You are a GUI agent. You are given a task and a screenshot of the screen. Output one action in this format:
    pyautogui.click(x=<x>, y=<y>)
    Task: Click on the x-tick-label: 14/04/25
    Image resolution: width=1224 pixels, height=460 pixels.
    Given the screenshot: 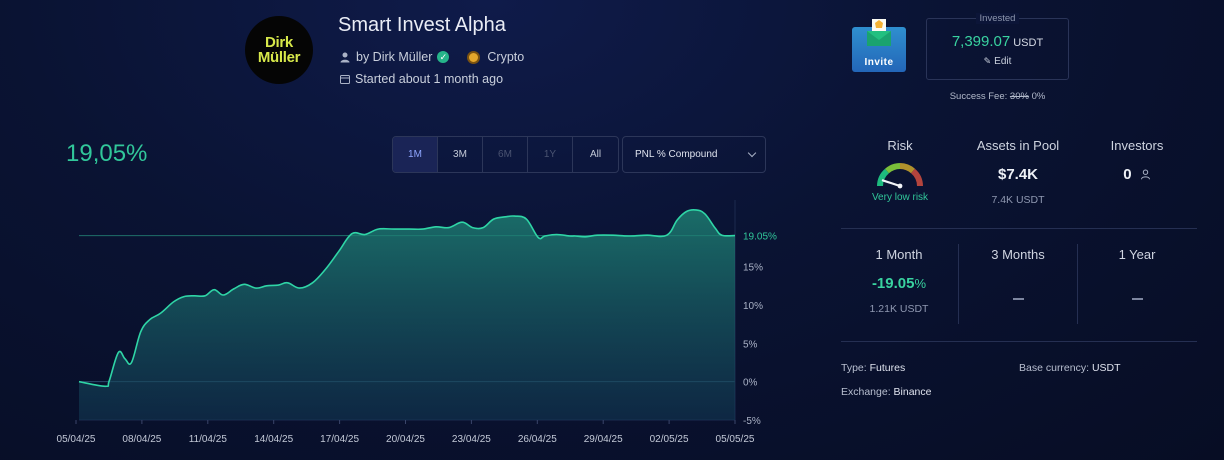 What is the action you would take?
    pyautogui.click(x=273, y=439)
    